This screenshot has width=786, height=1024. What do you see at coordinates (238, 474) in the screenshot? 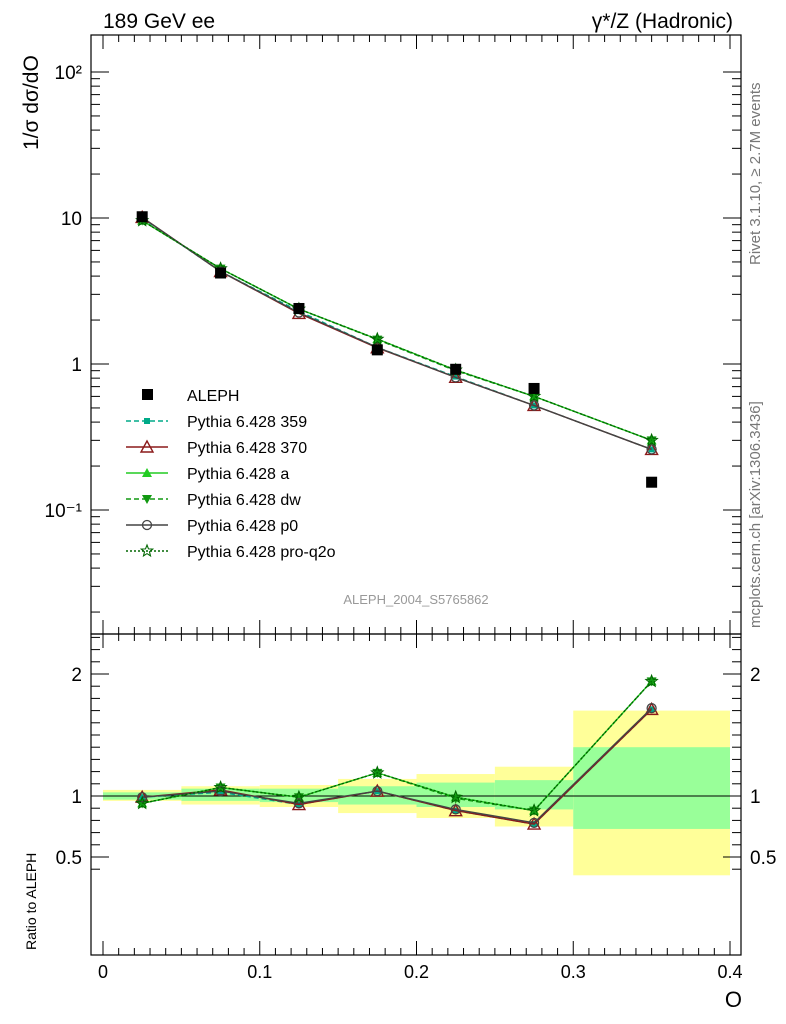
I see `legend-label: Pythia 6.428 a` at bounding box center [238, 474].